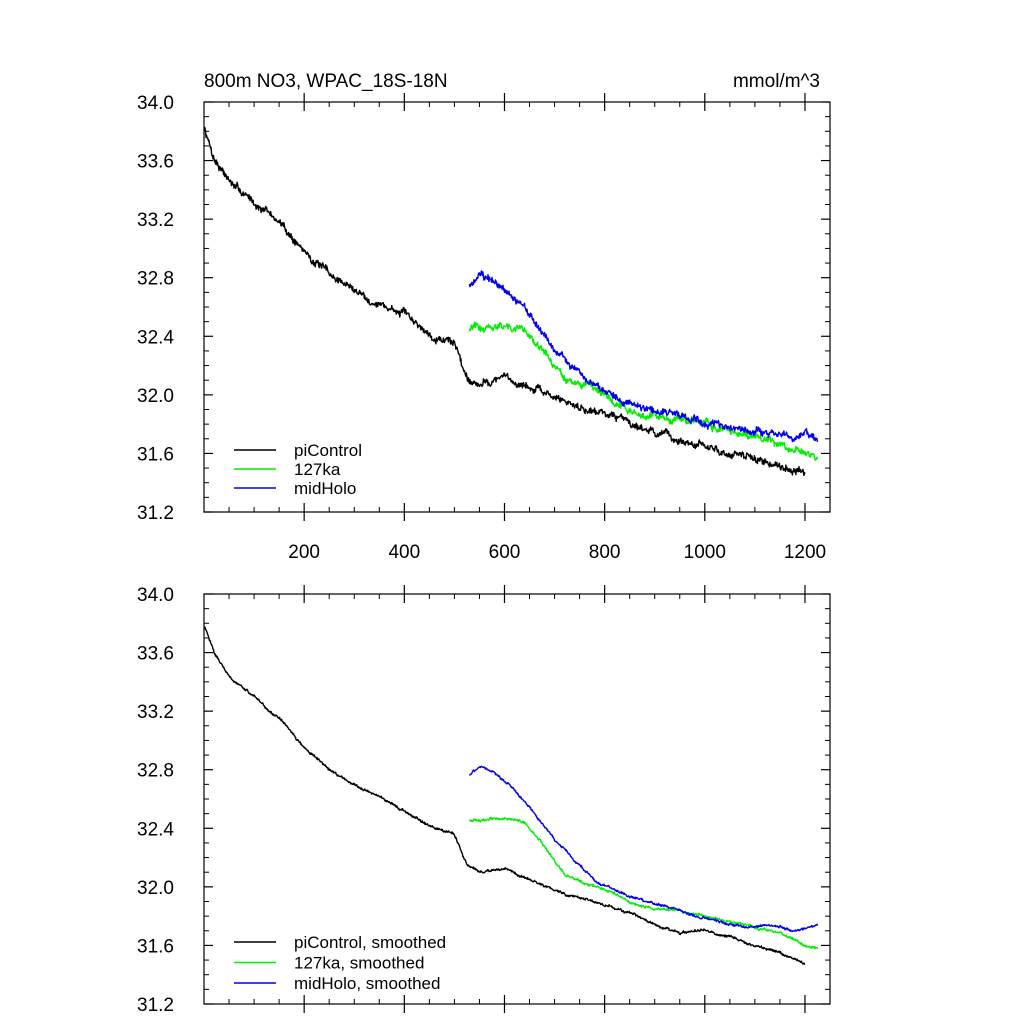 This screenshot has height=1024, width=1024. I want to click on legend-label: piControl, smoothed, so click(370, 942).